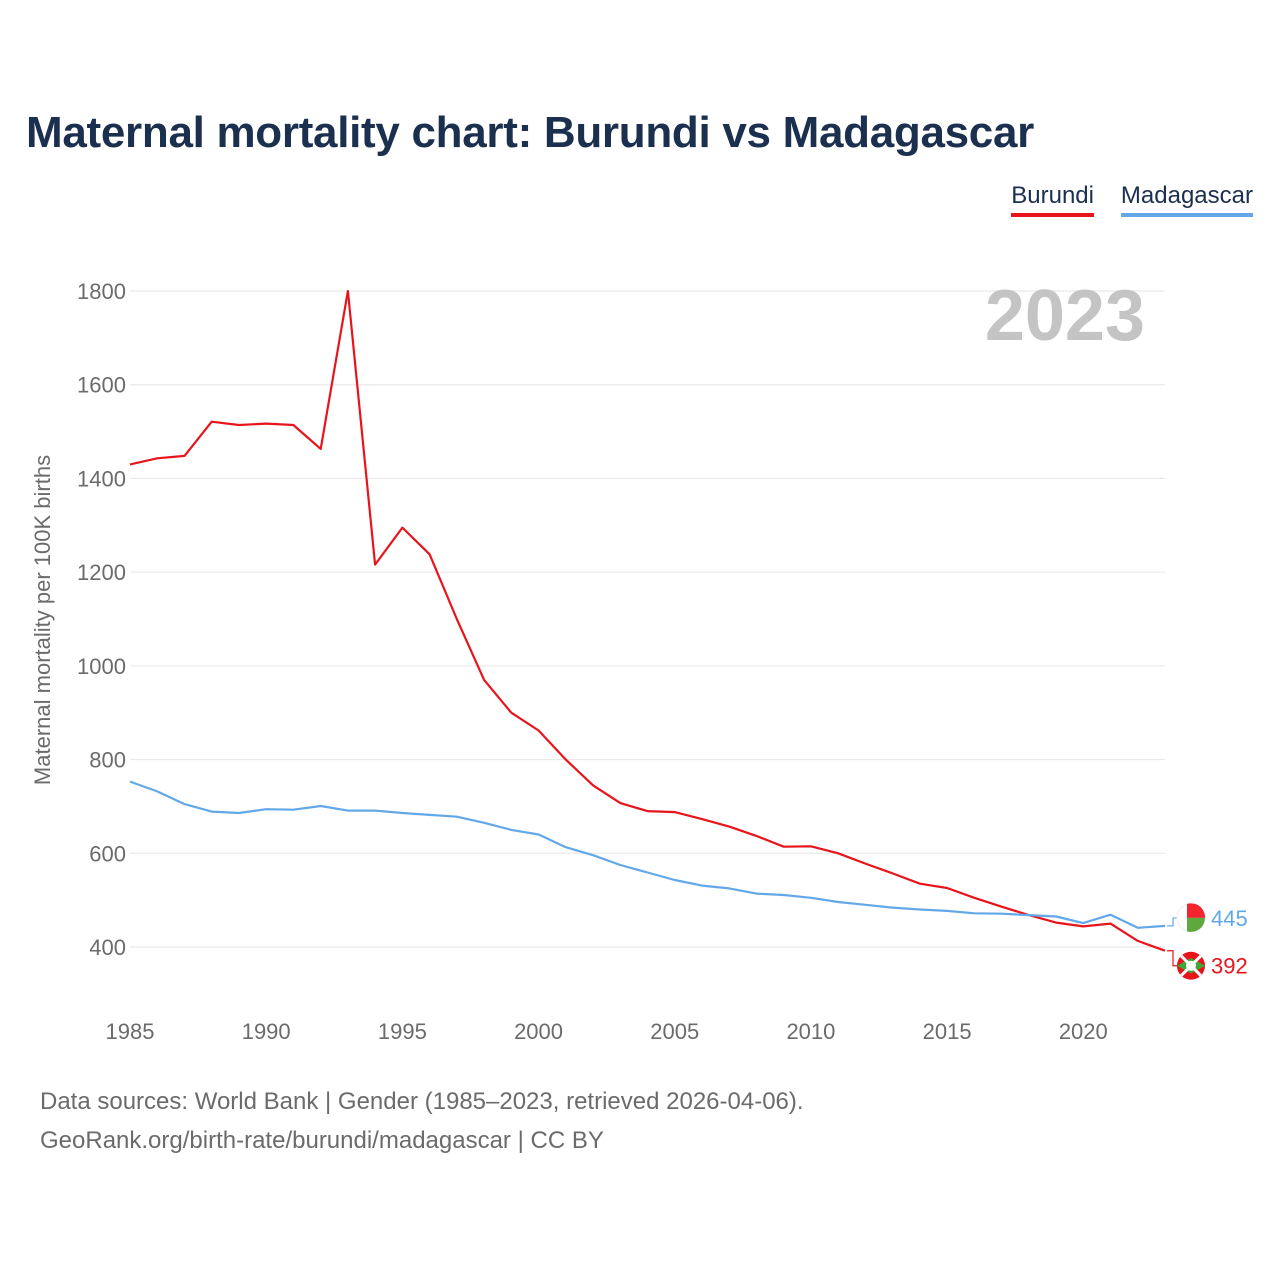 This screenshot has width=1280, height=1280. I want to click on x-tick-label: 2015, so click(947, 1031).